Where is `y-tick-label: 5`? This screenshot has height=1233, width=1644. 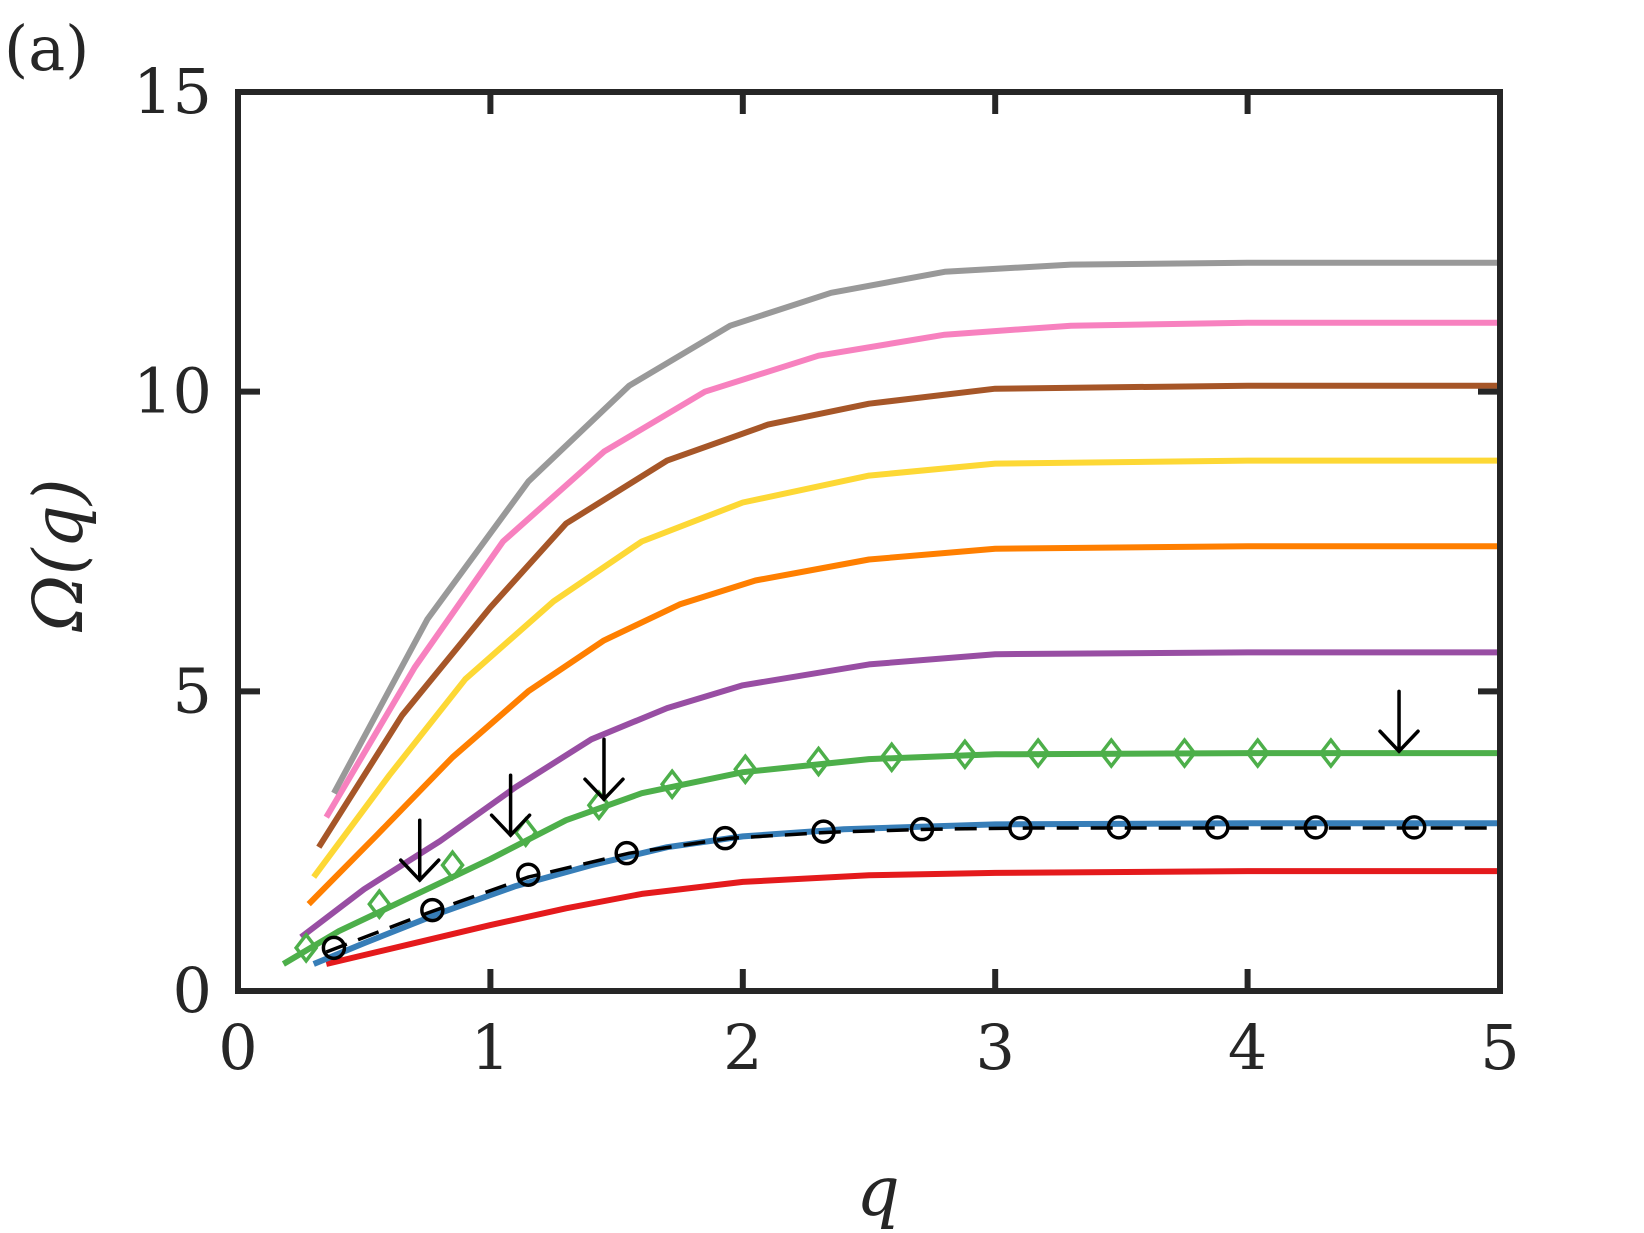
y-tick-label: 5 is located at coordinates (192, 690).